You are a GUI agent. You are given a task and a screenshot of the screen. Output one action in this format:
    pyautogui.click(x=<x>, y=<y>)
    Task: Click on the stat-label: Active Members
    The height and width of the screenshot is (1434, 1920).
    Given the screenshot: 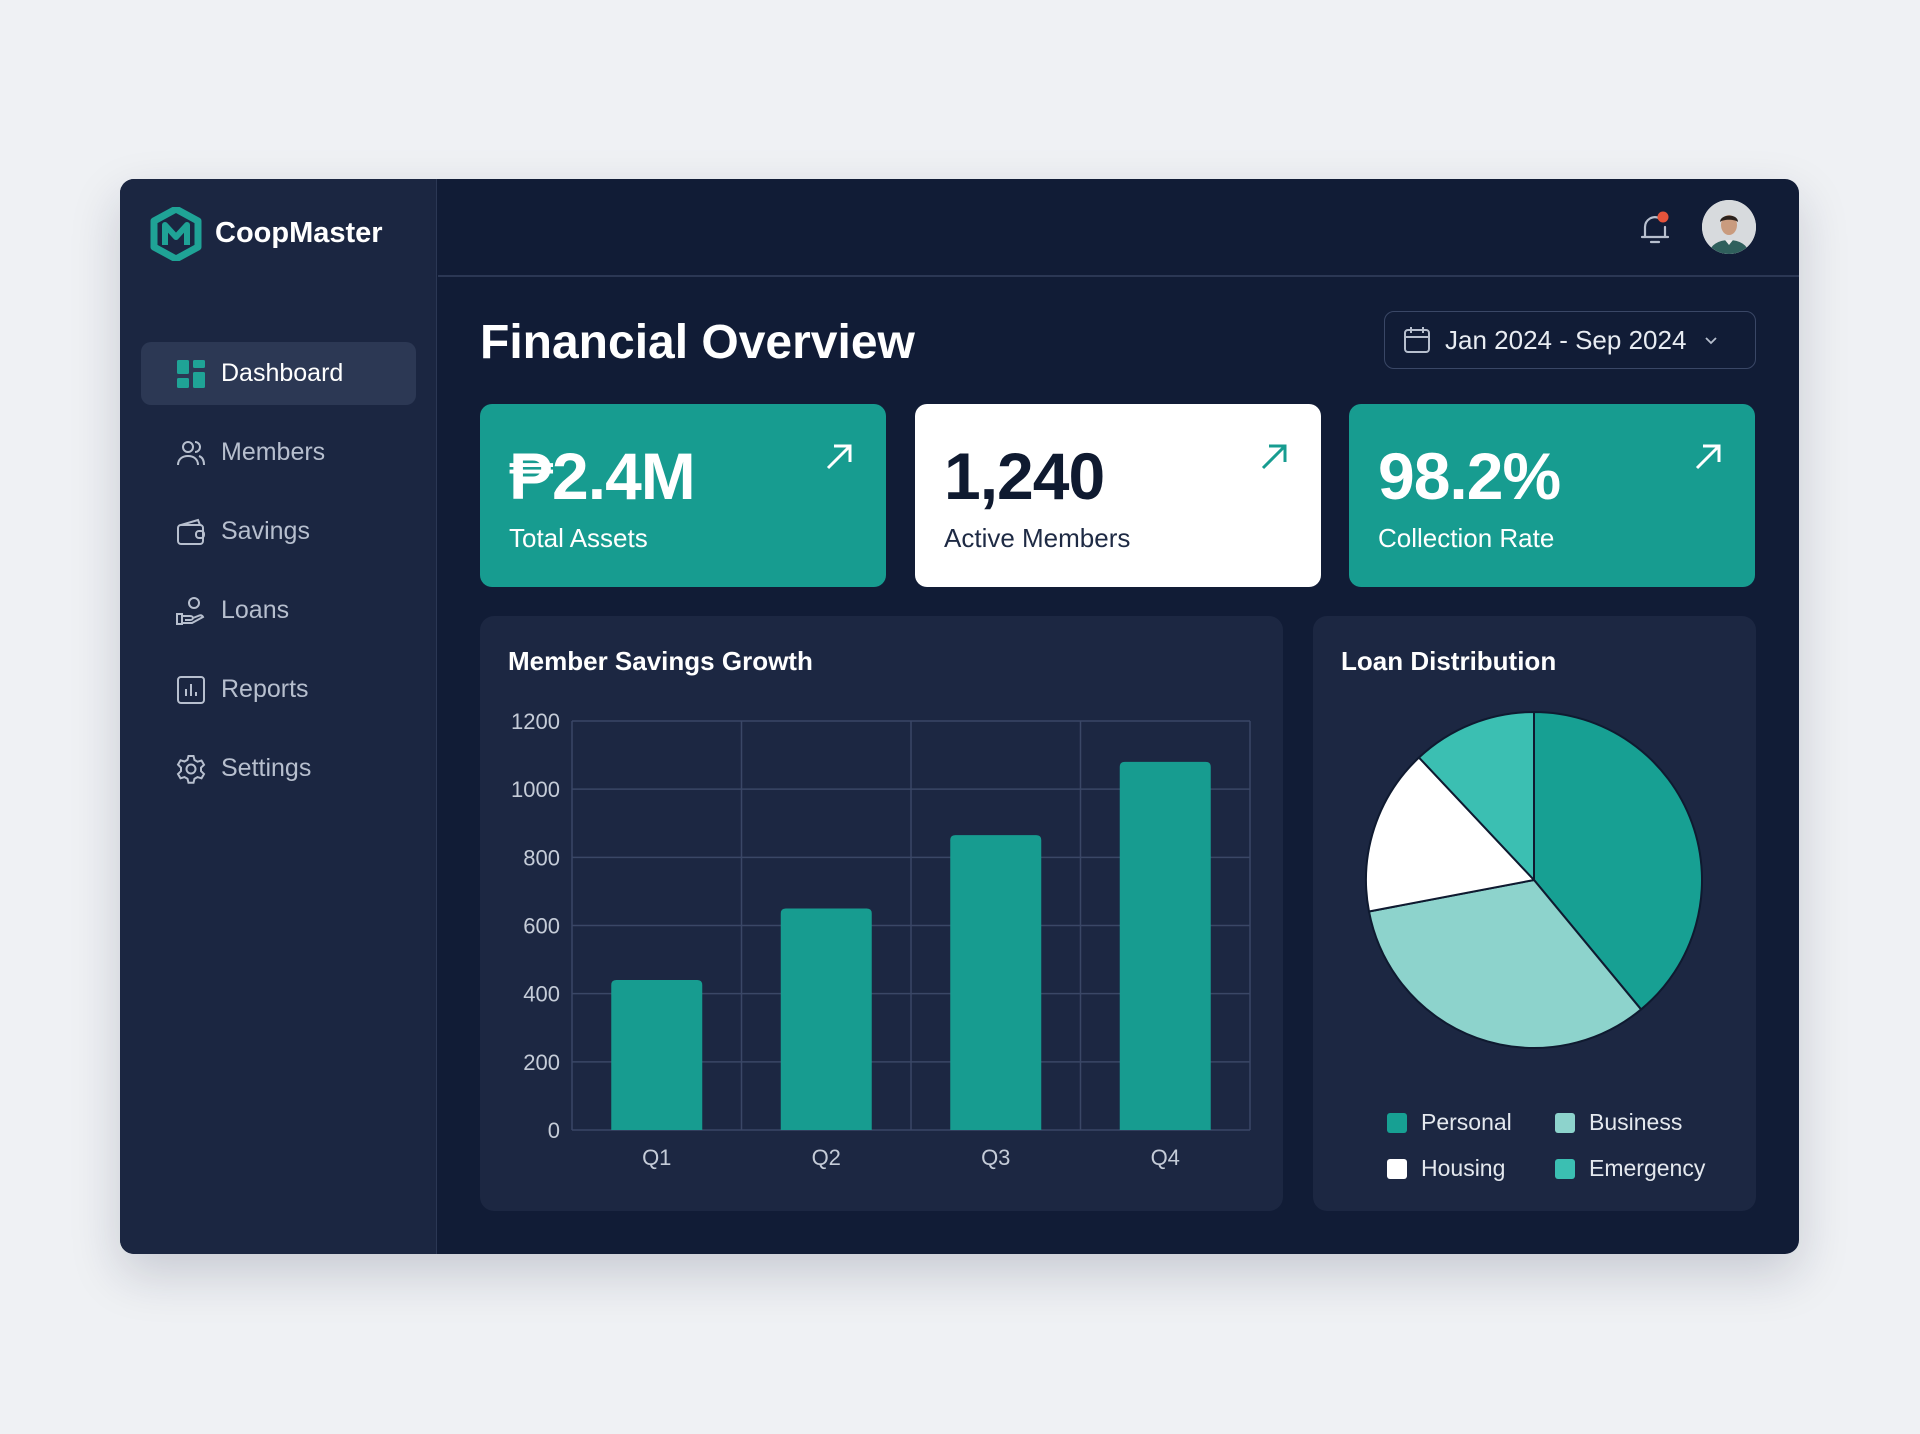 What is the action you would take?
    pyautogui.click(x=1037, y=538)
    